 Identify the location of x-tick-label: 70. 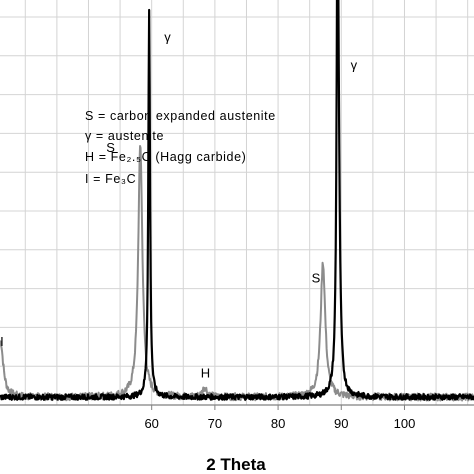
(215, 423).